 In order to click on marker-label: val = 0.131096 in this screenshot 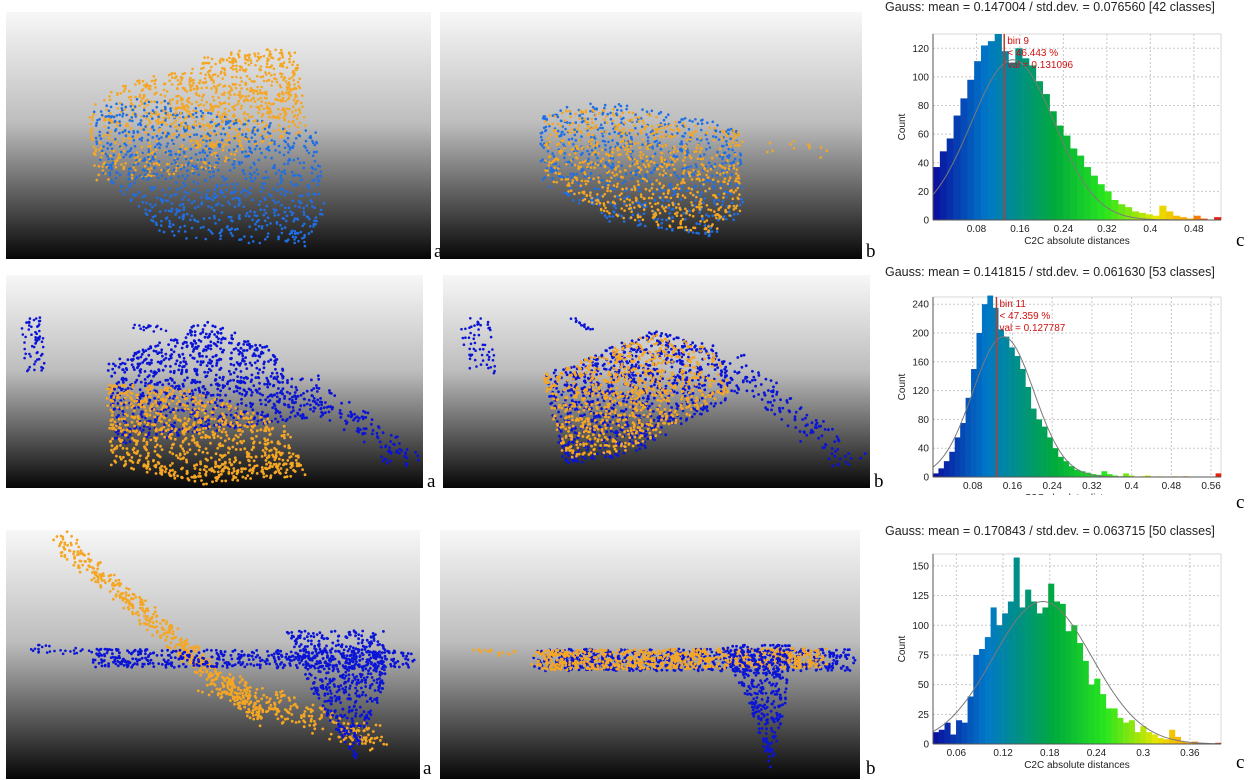, I will do `click(1040, 65)`.